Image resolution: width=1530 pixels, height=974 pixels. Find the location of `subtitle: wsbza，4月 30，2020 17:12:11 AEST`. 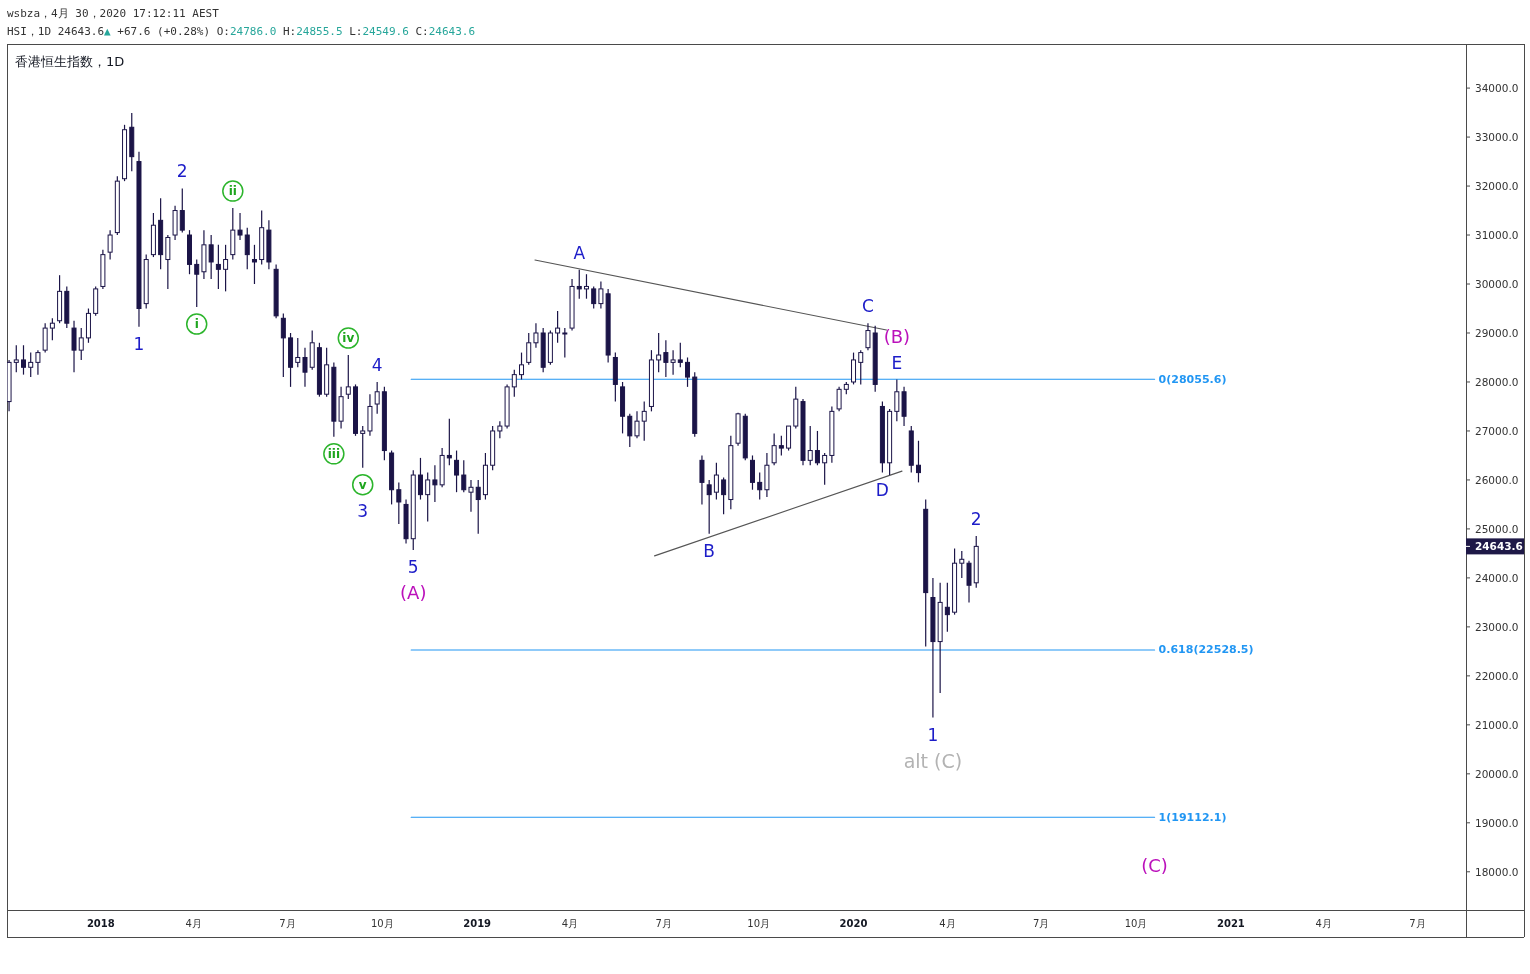

subtitle: wsbza，4月 30，2020 17:12:11 AEST is located at coordinates (113, 13).